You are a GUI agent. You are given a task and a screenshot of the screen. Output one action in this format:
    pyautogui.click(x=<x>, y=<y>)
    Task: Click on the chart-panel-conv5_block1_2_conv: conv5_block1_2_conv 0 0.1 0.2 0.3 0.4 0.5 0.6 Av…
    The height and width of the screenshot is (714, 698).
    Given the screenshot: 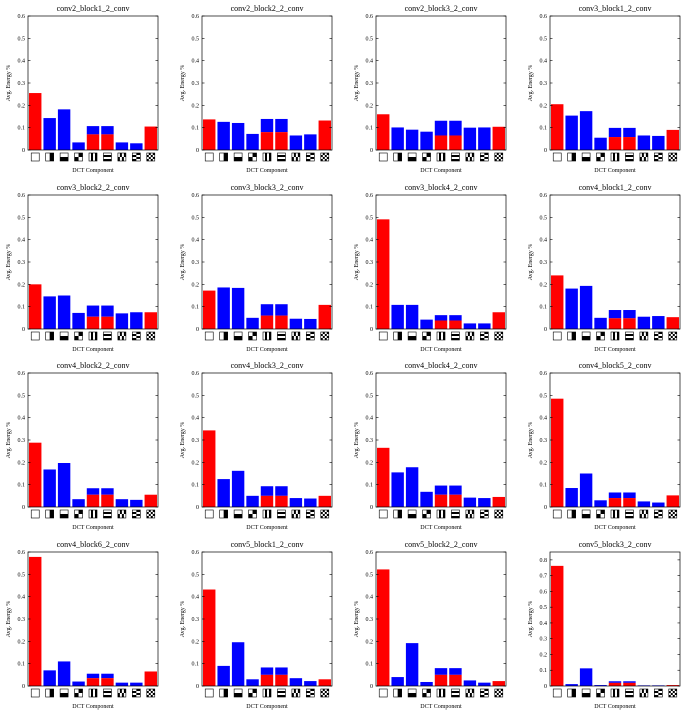 What is the action you would take?
    pyautogui.click(x=261, y=625)
    